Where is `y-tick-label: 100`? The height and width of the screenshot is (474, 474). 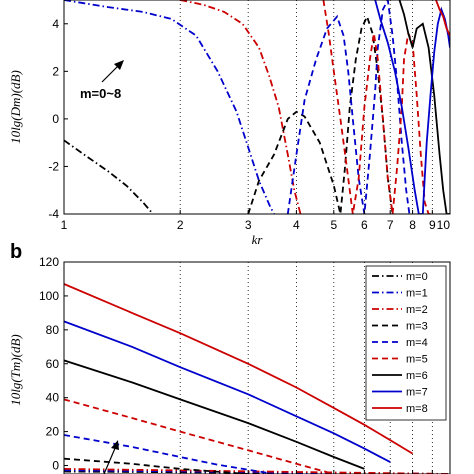 y-tick-label: 100 is located at coordinates (49, 296).